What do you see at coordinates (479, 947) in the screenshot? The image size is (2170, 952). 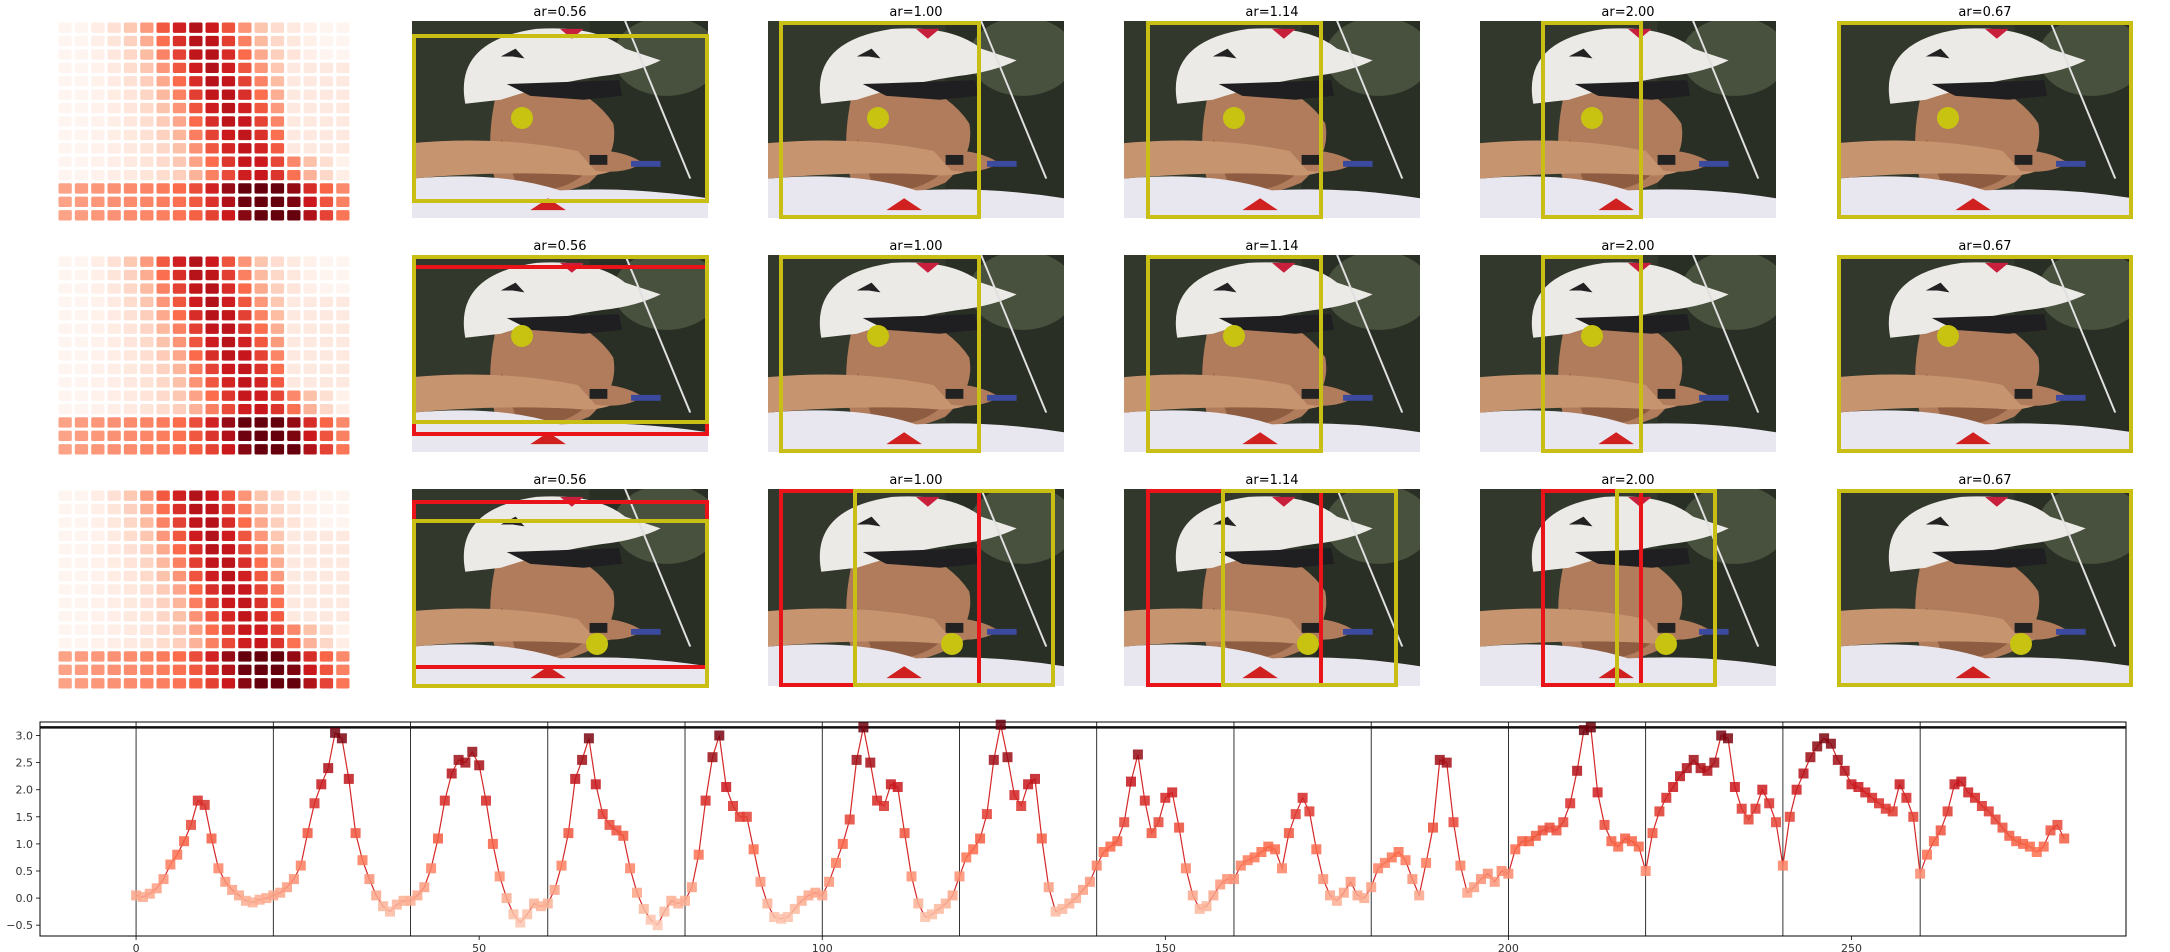 I see `x-tick-label: 50` at bounding box center [479, 947].